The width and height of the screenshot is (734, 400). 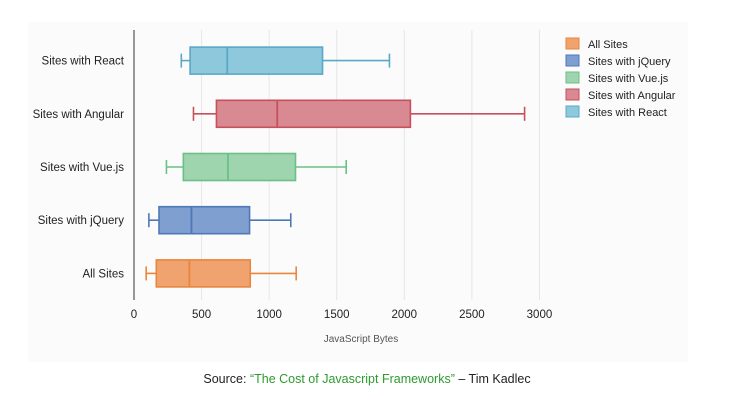 I want to click on x-tick-label: 0, so click(x=134, y=315).